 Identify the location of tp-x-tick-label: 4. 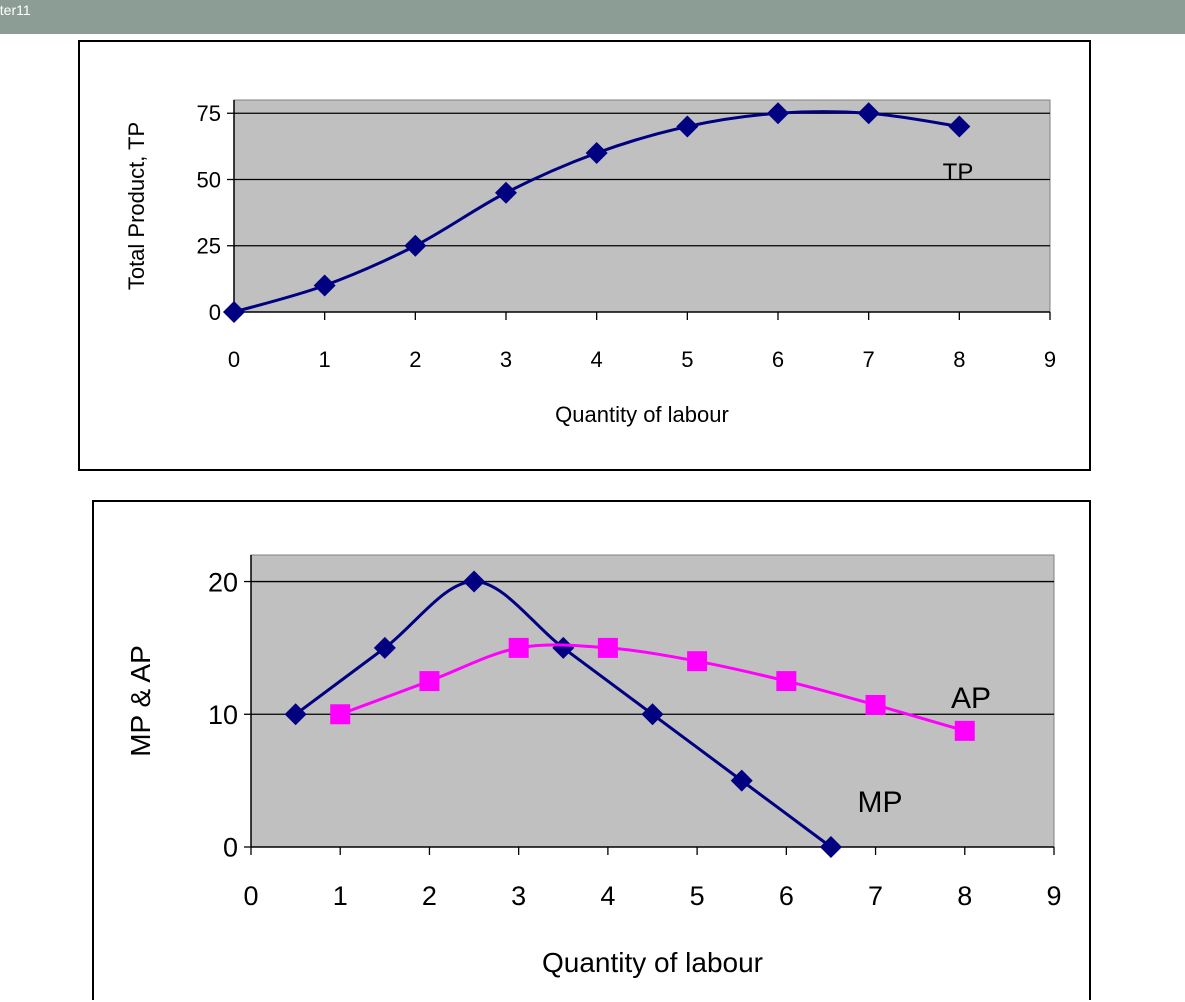
(597, 359).